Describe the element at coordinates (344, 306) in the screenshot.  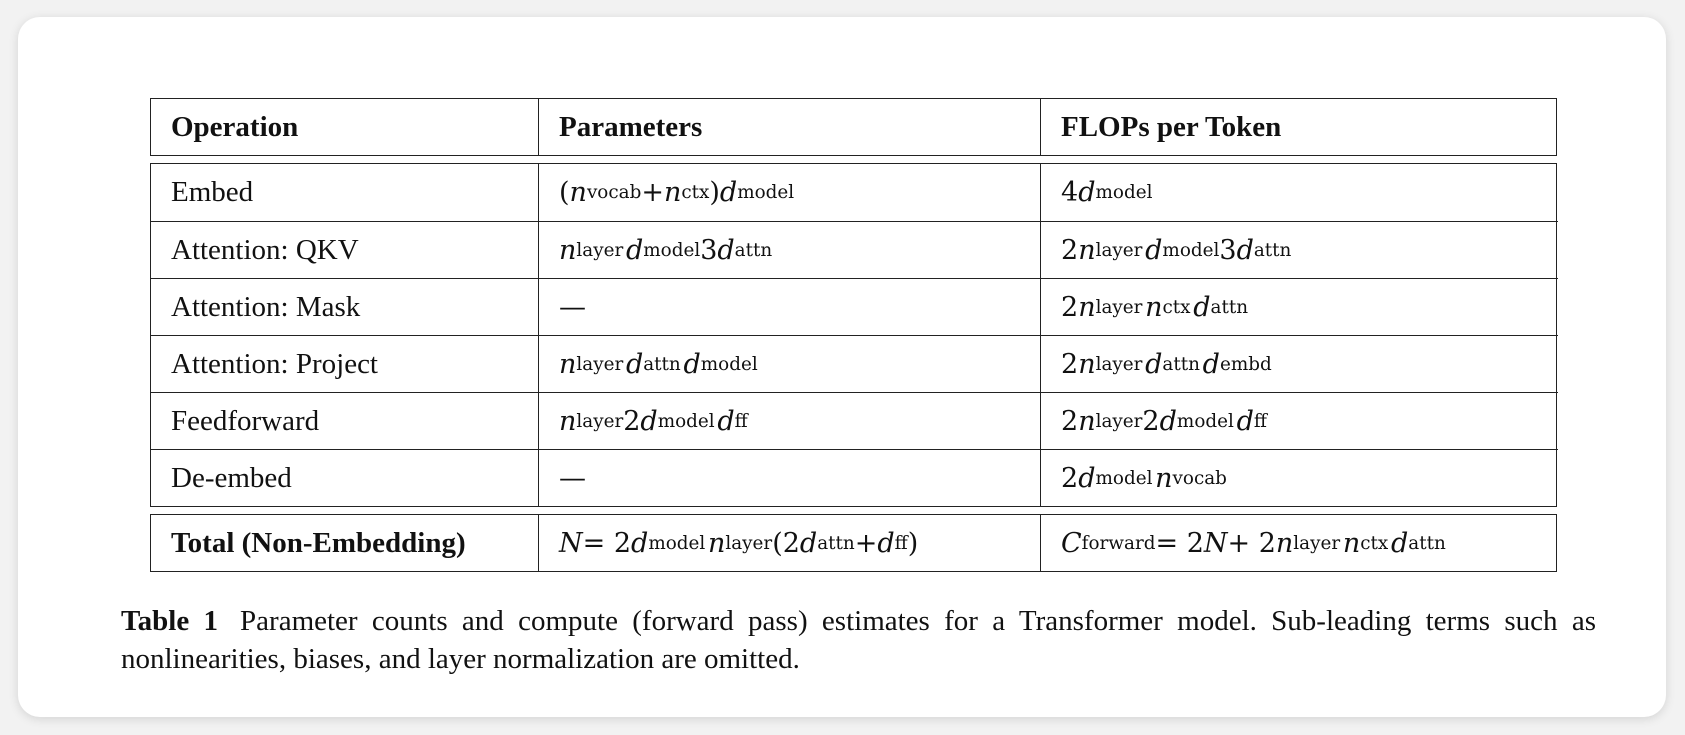
I see `row-operation: Attention: Mask` at that location.